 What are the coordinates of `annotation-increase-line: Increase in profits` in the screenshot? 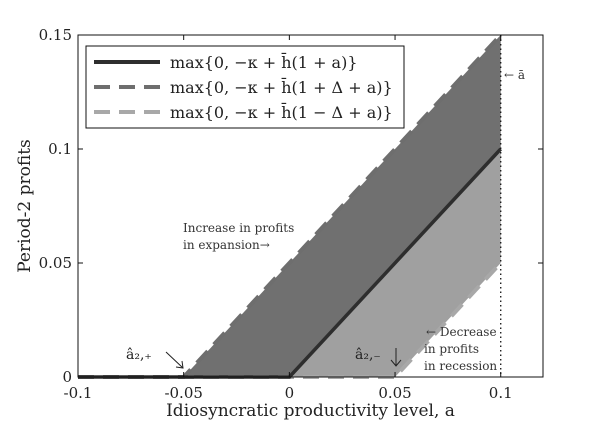 It's located at (238, 228).